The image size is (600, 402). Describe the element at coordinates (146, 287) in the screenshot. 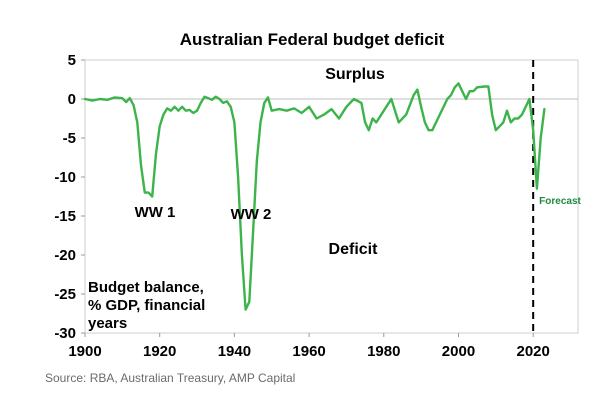

I see `note-line-1: Budget balance,` at that location.